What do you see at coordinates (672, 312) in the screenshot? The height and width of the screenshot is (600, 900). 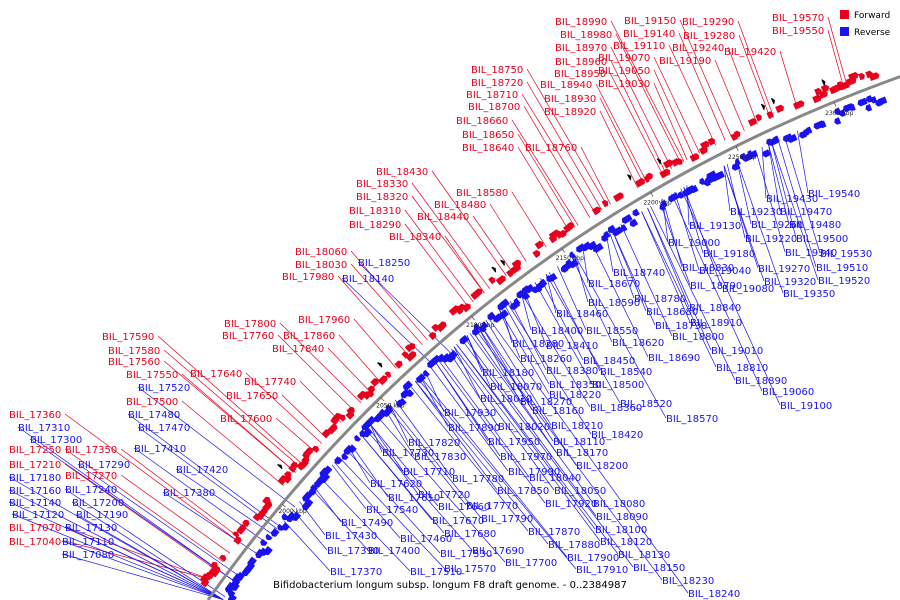 I see `reverse-gene-label: BIL_18680` at bounding box center [672, 312].